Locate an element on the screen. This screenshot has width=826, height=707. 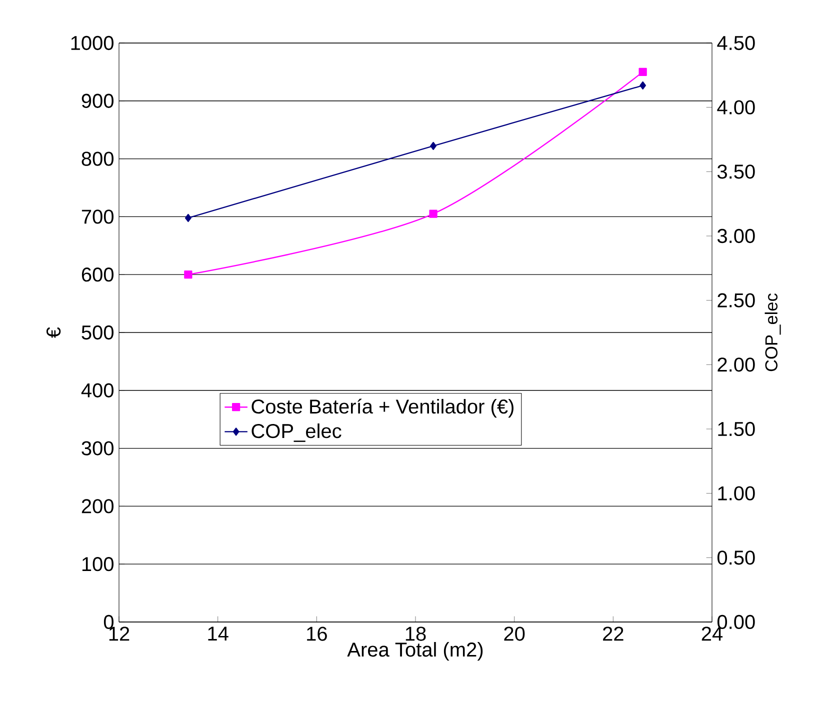
y-tick-label: 0 is located at coordinates (109, 622).